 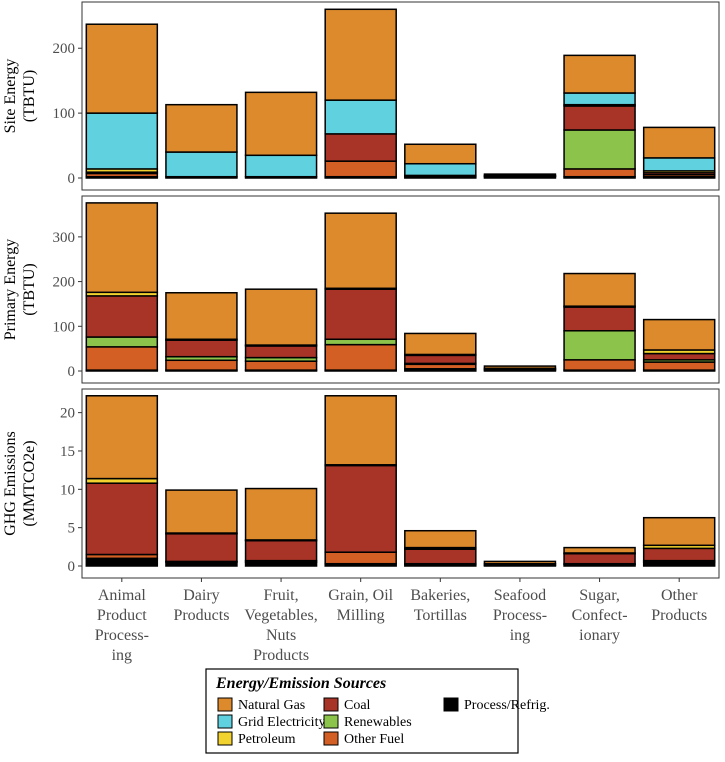 What do you see at coordinates (520, 562) in the screenshot?
I see `bar-p3-seafood-process-ing-natural-gas` at bounding box center [520, 562].